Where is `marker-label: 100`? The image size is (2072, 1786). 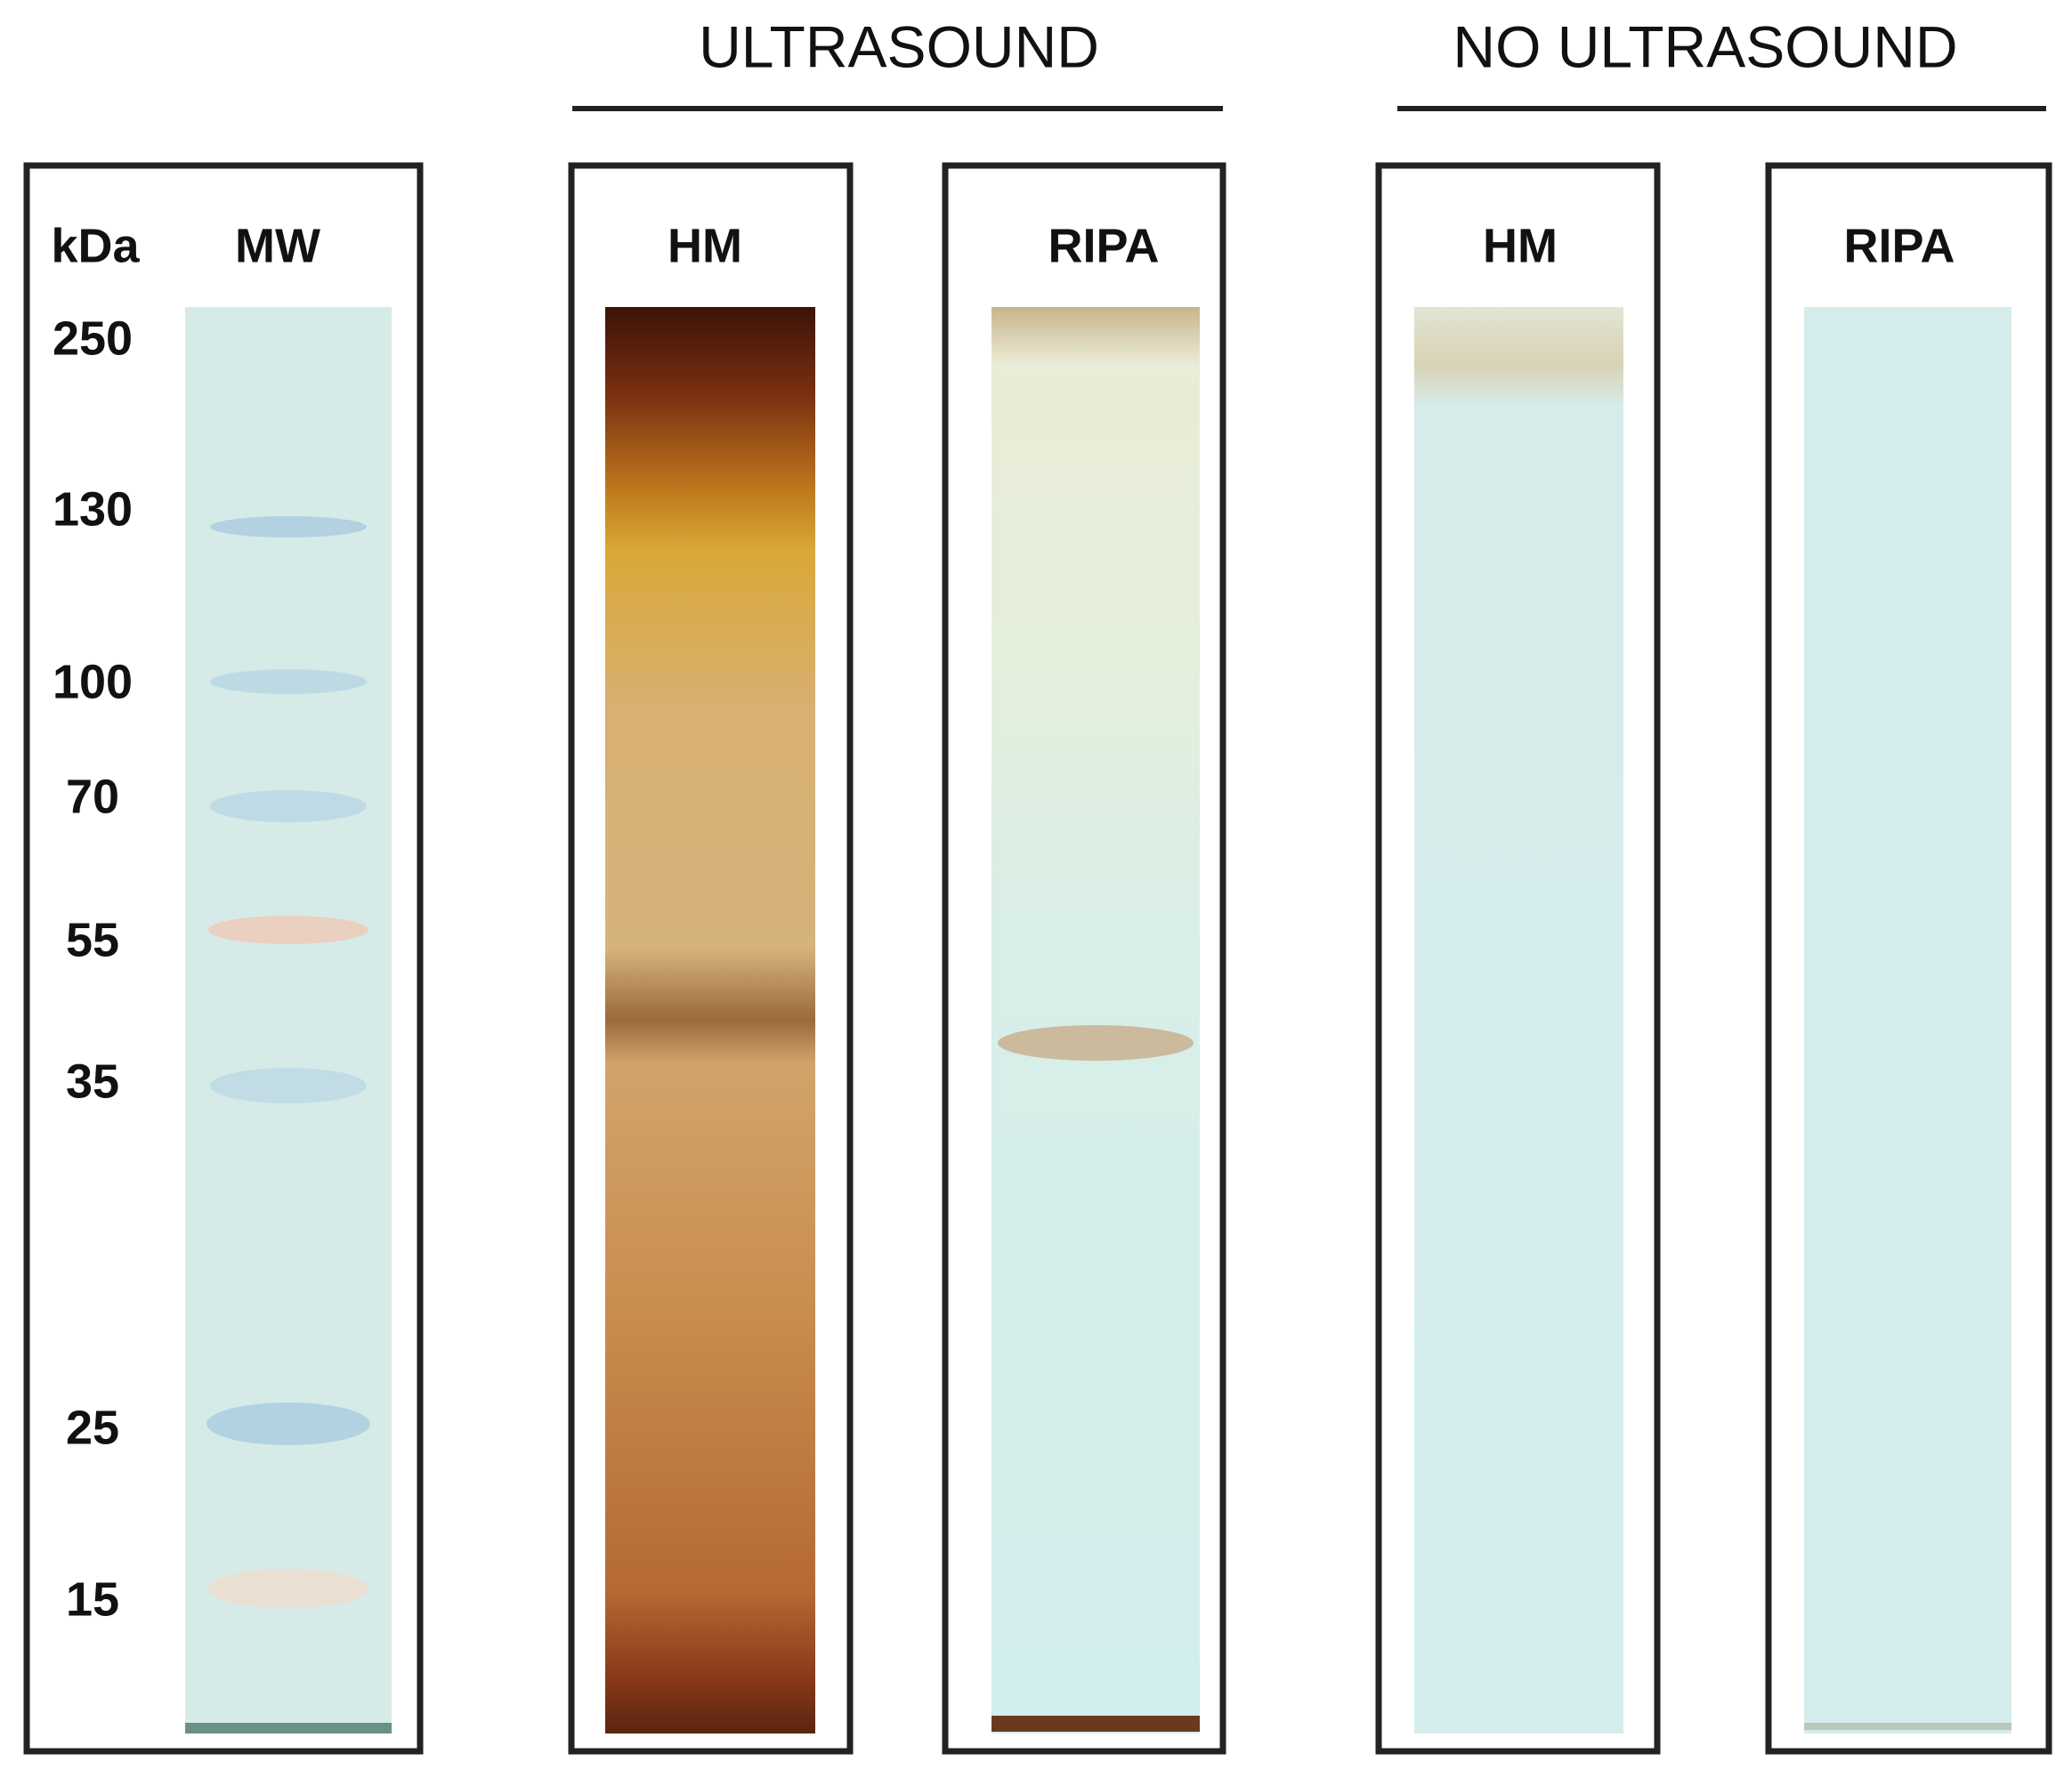 marker-label: 100 is located at coordinates (93, 681).